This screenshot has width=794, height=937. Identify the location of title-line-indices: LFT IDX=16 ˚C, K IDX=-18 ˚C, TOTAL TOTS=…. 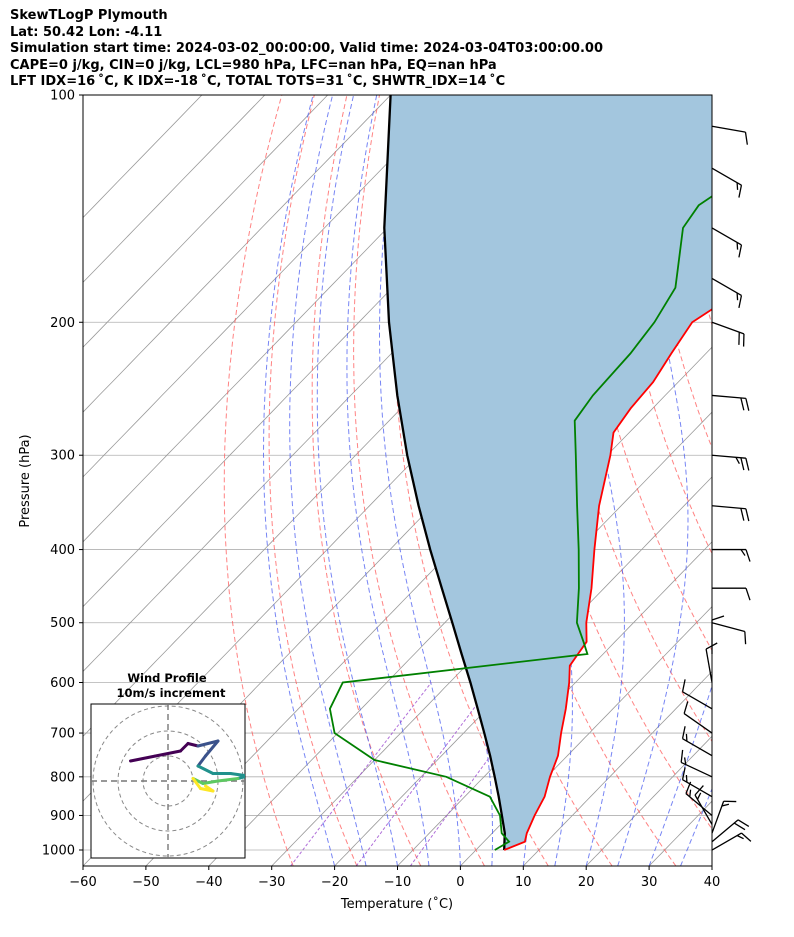
(258, 81).